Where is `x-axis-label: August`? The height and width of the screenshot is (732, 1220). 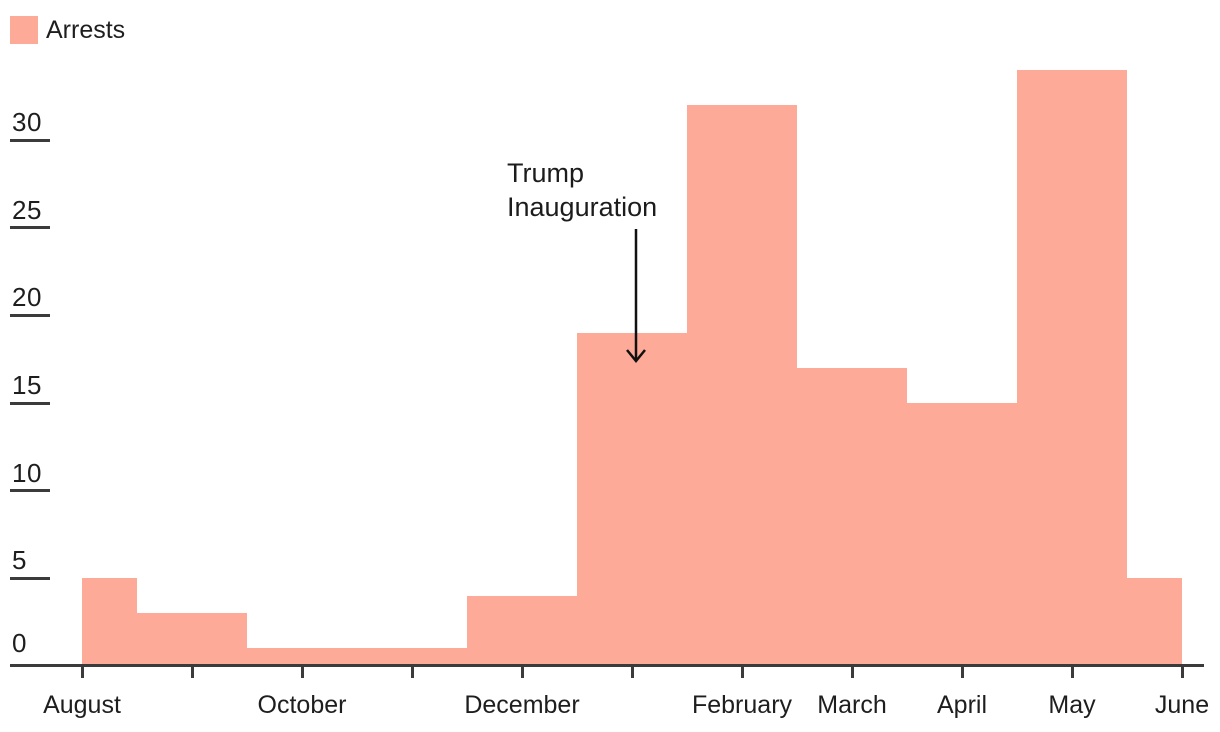 x-axis-label: August is located at coordinates (82, 705).